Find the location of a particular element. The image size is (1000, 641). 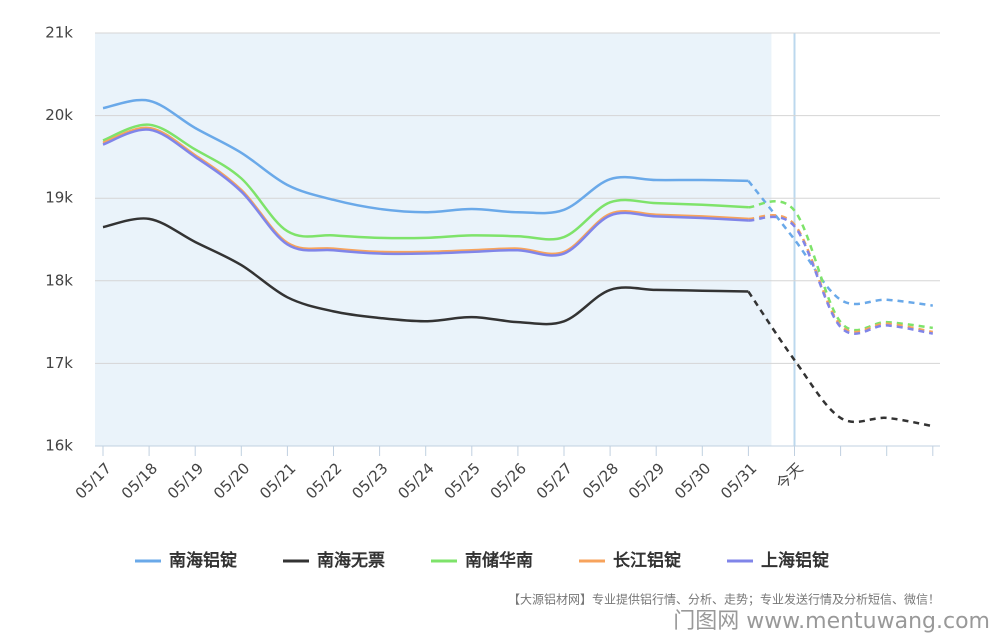

x-tick-label: 05/17 is located at coordinates (93, 480).